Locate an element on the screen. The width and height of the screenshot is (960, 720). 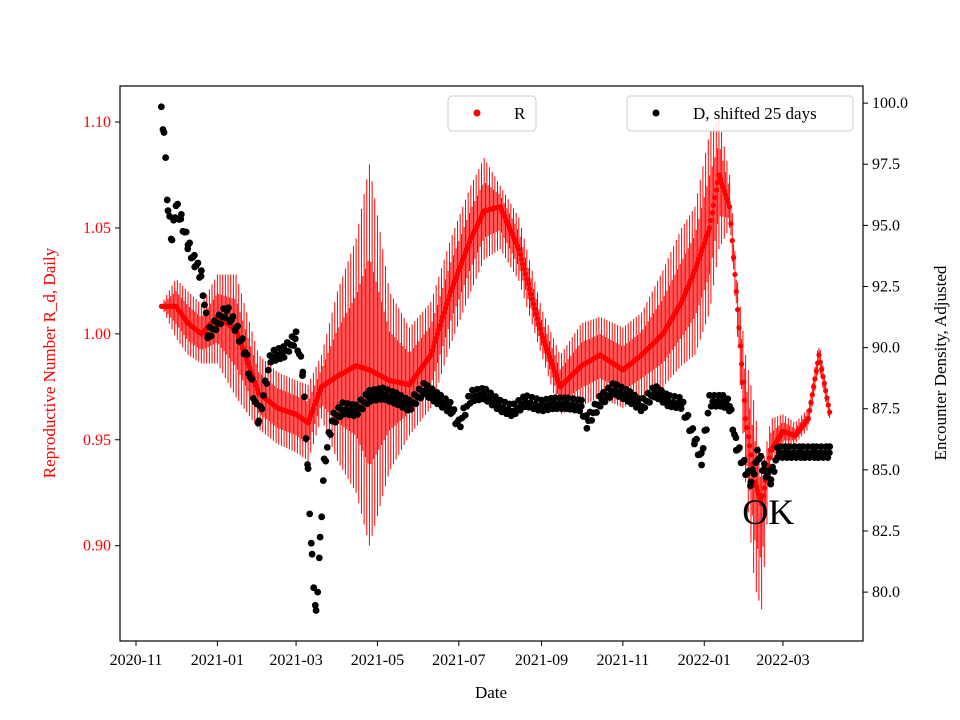
legend-d: D, shifted 25 days is located at coordinates (740, 113).